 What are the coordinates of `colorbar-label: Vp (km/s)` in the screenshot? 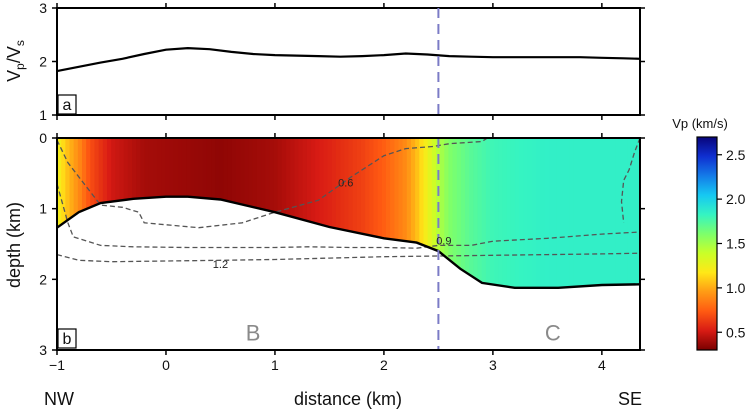 It's located at (700, 123).